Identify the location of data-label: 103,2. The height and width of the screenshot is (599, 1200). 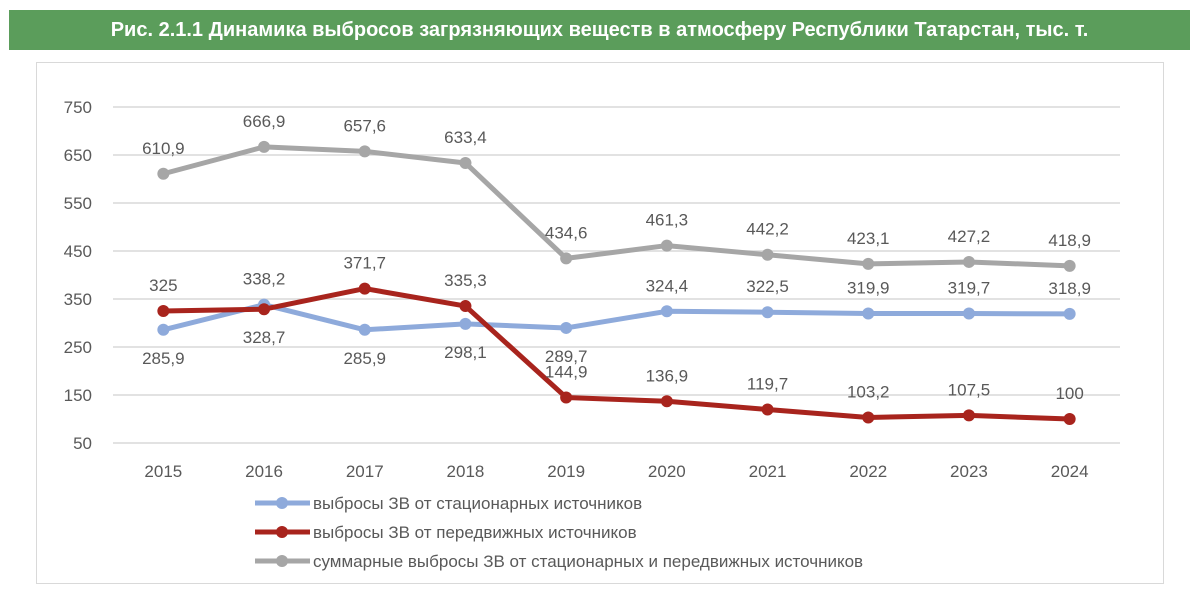
(868, 391).